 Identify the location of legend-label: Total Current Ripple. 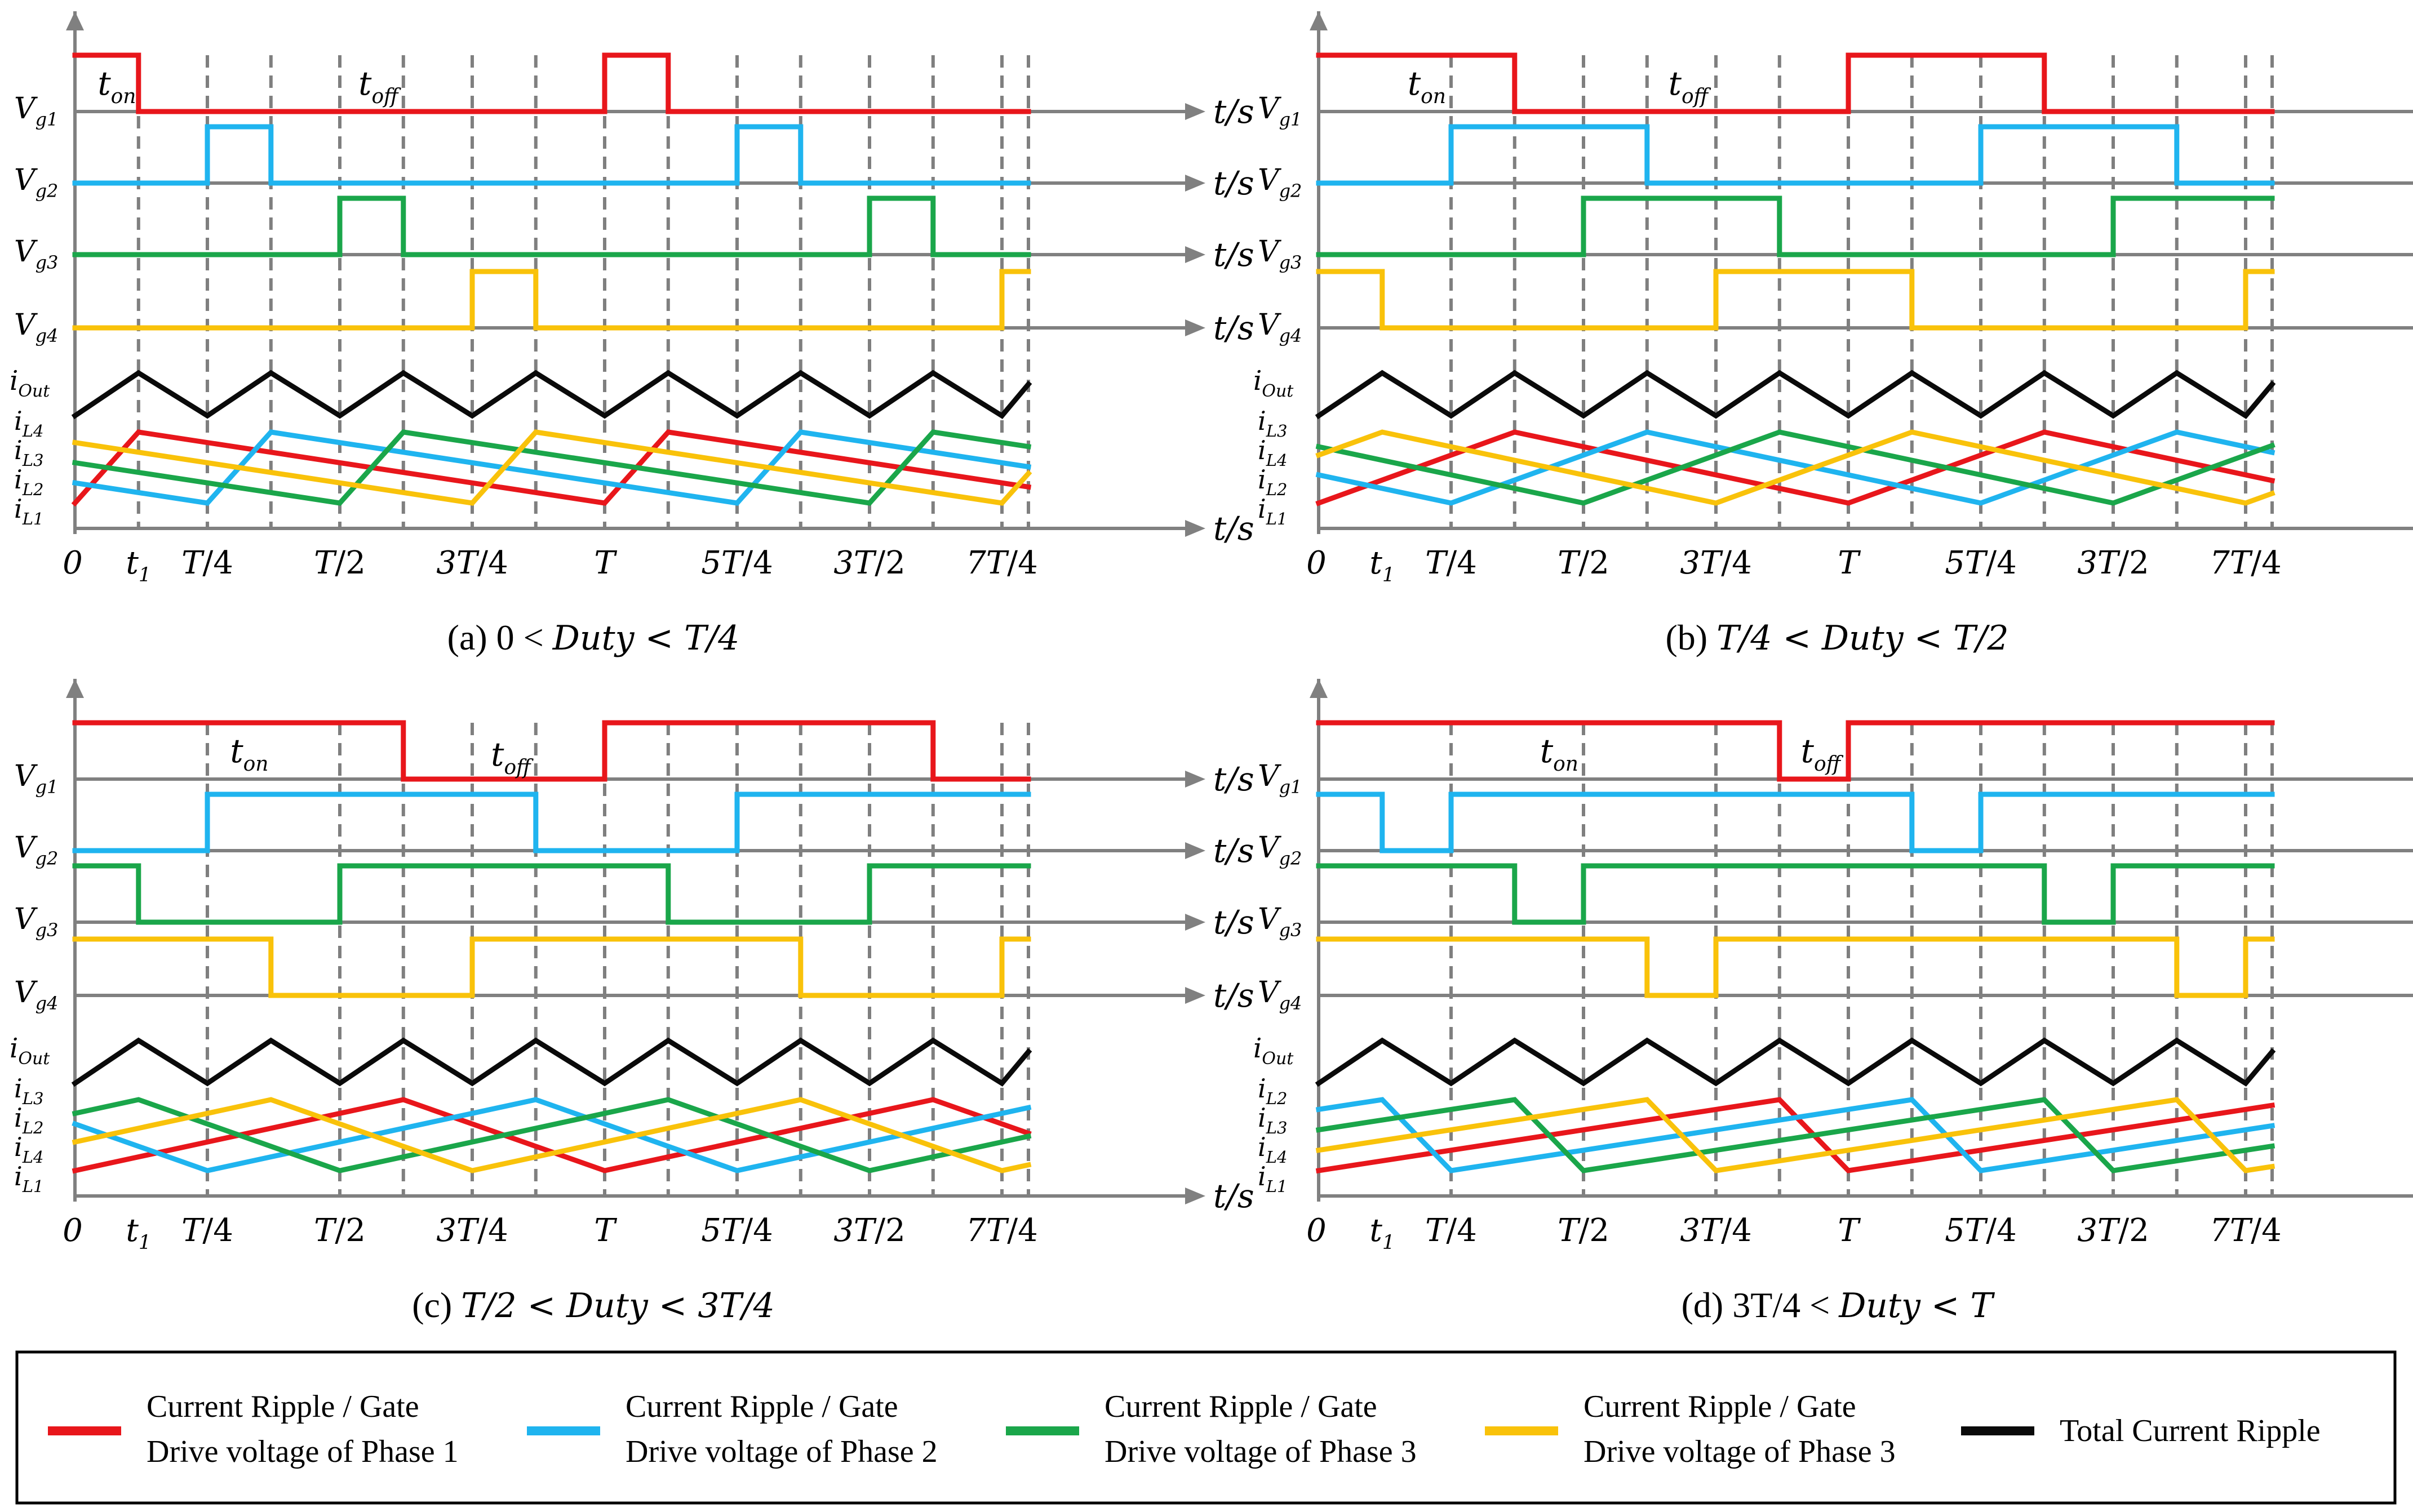
(2191, 1430).